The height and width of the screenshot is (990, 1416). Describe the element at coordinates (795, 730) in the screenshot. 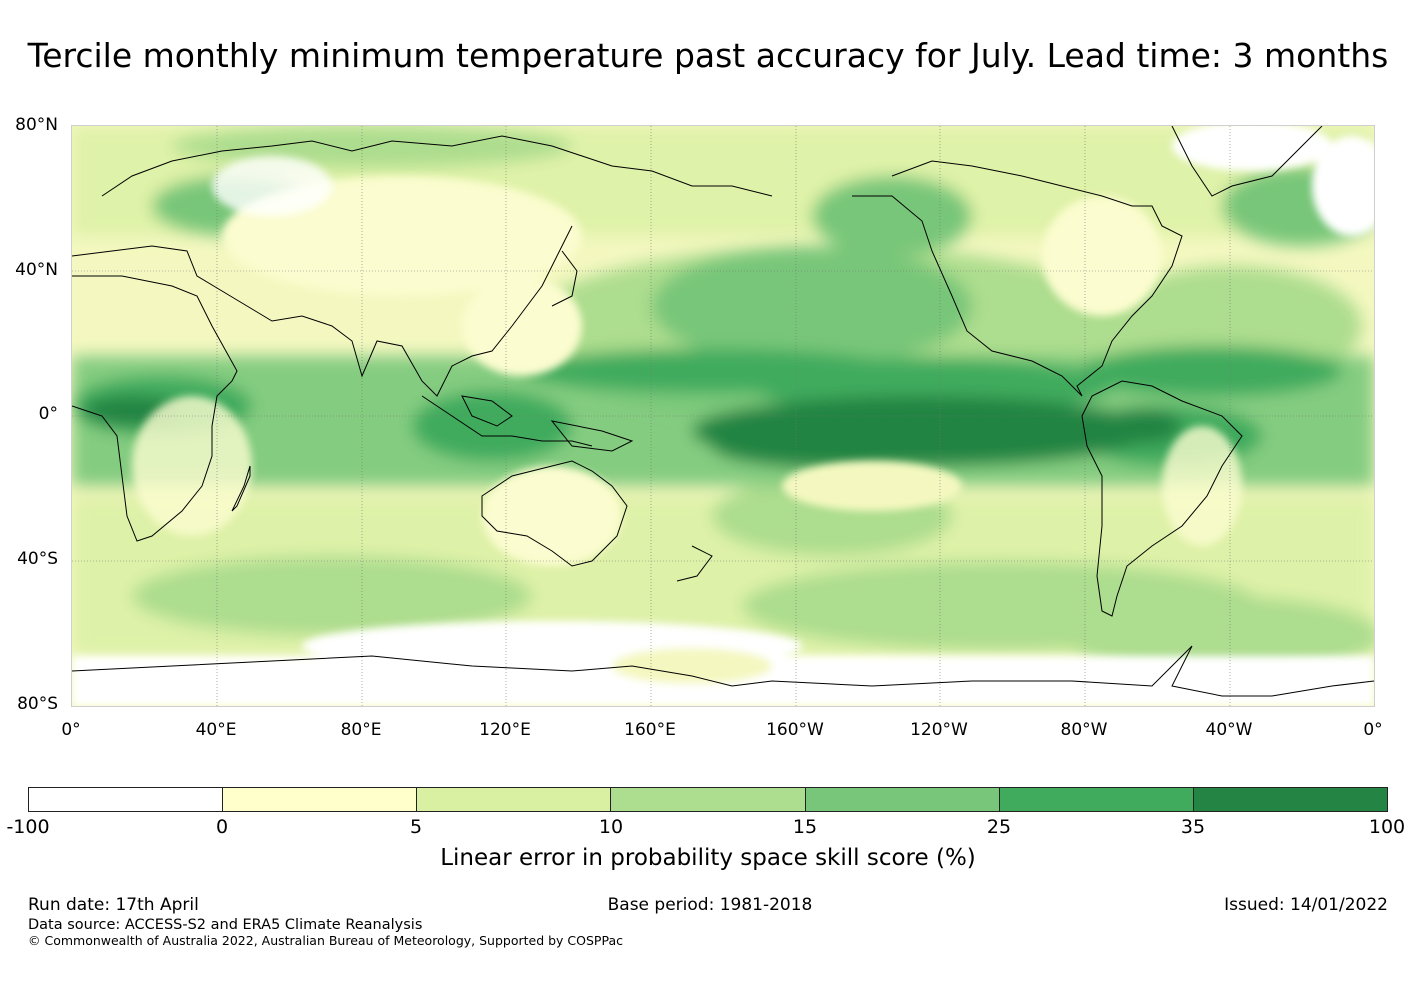

I see `lon-label-160w: 160°W` at that location.